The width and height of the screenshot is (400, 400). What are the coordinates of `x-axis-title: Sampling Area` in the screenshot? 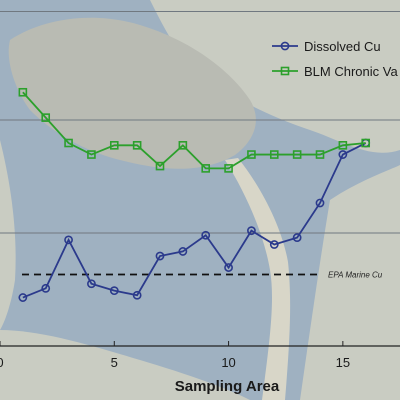 It's located at (227, 386).